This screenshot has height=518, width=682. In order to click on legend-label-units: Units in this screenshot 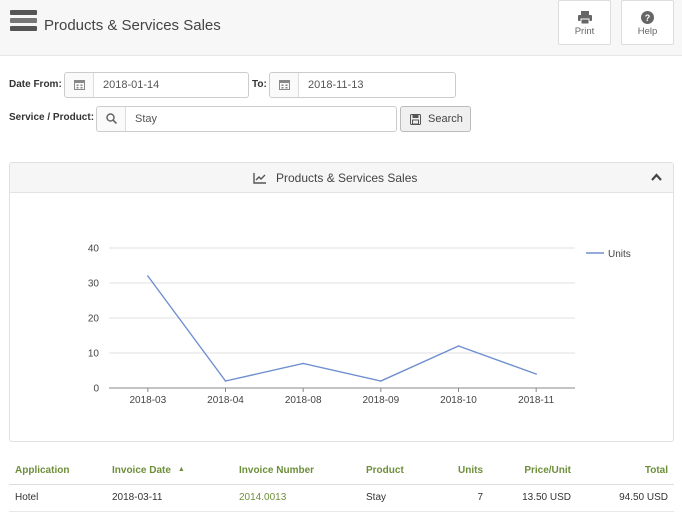, I will do `click(619, 254)`.